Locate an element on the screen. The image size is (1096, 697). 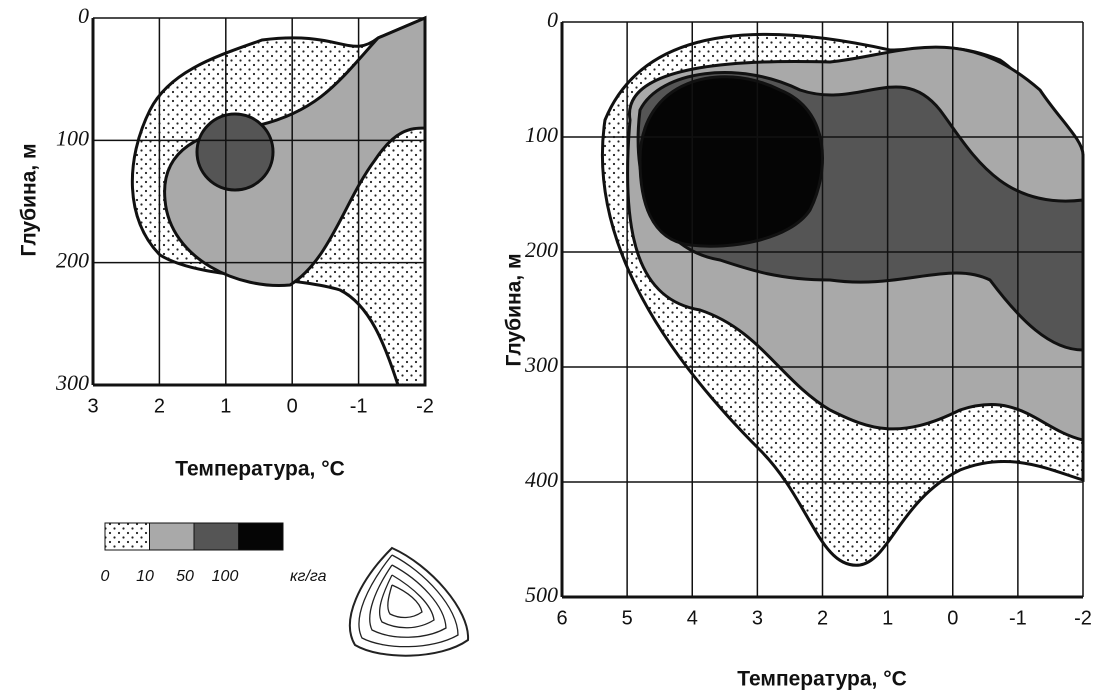
legend-label: 0 is located at coordinates (105, 576).